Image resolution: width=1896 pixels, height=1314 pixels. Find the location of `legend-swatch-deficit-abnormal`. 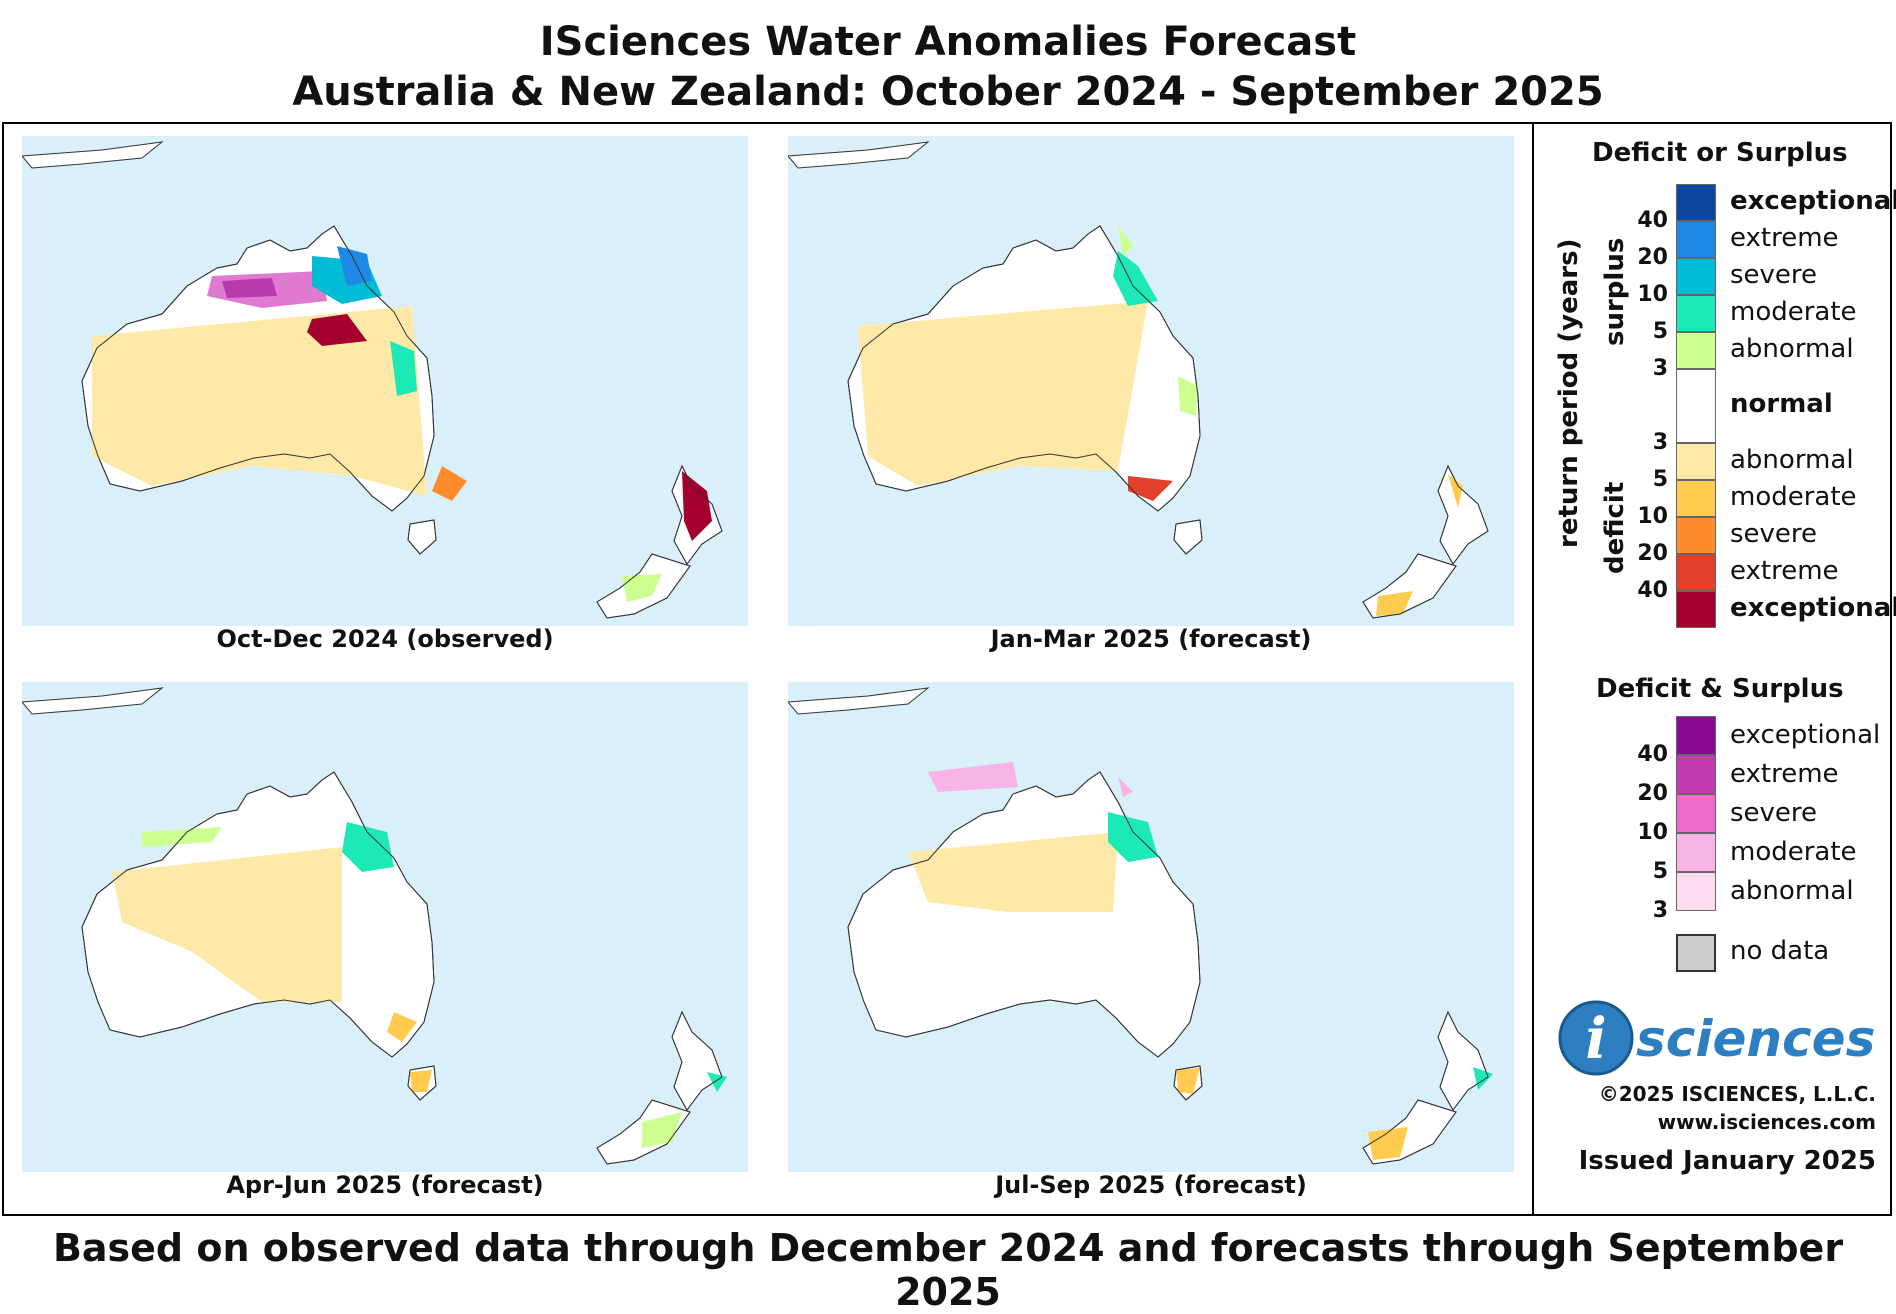

legend-swatch-deficit-abnormal is located at coordinates (1696, 461).